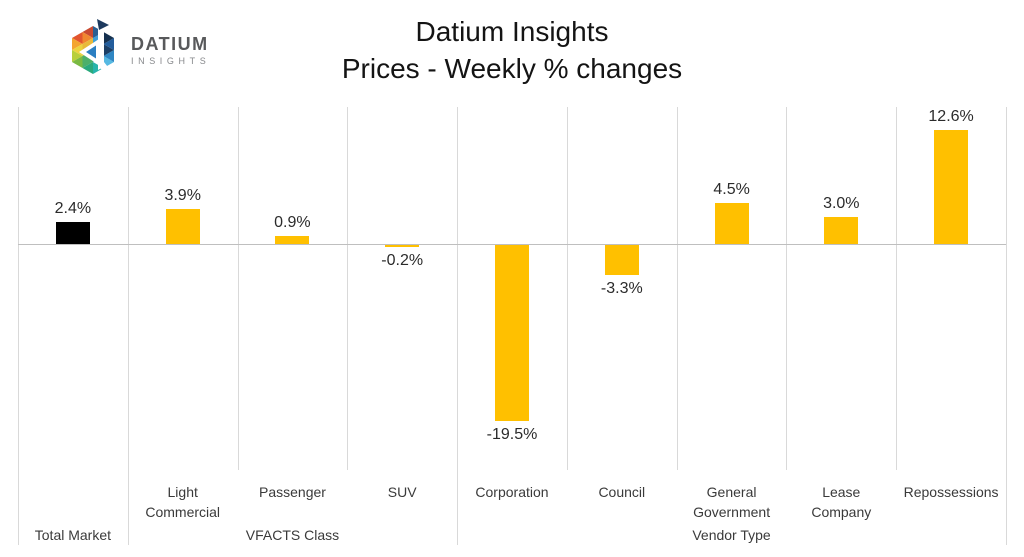 The height and width of the screenshot is (557, 1024). What do you see at coordinates (622, 492) in the screenshot?
I see `category-label-council: Council` at bounding box center [622, 492].